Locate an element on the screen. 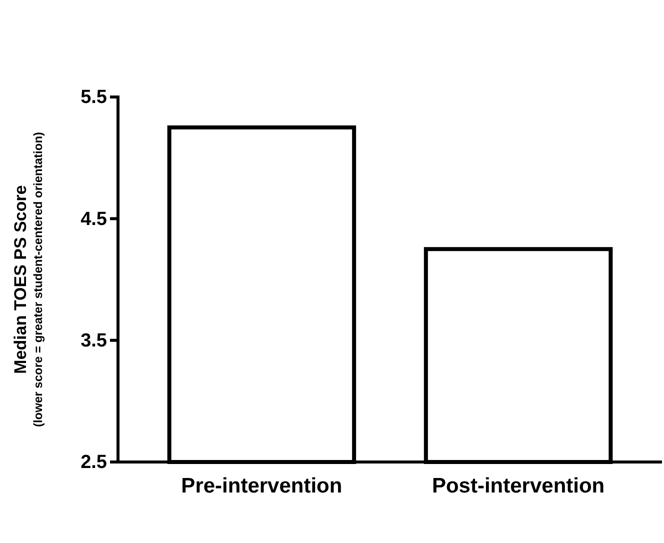 The height and width of the screenshot is (543, 664). y-tick-label: 5.5 is located at coordinates (94, 97).